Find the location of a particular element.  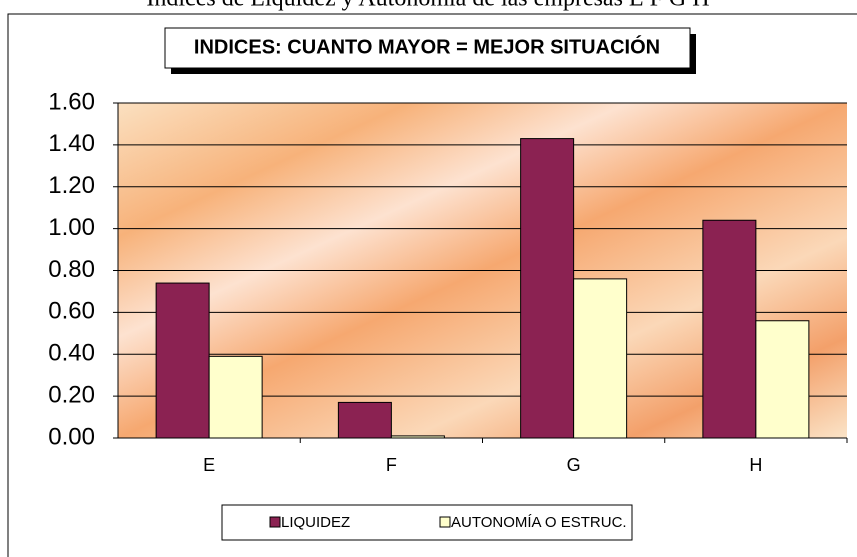

y-tick-label: 1.00 is located at coordinates (71, 227).